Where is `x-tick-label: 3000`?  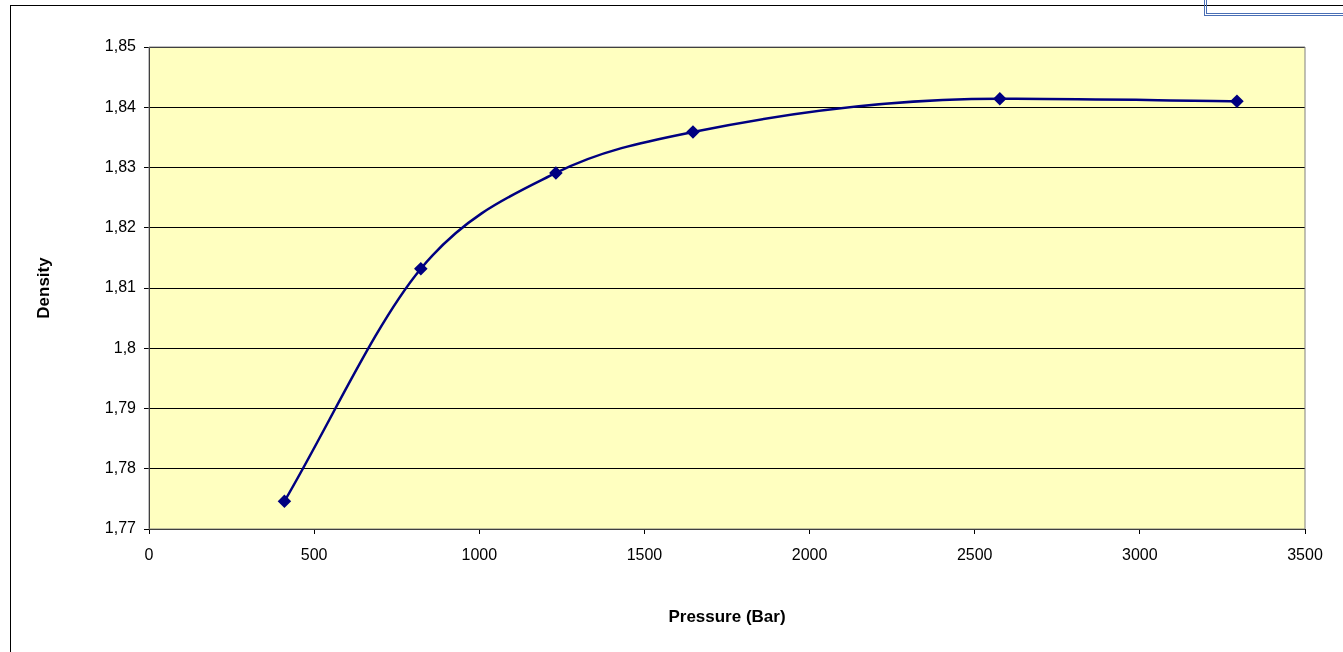 x-tick-label: 3000 is located at coordinates (1140, 555).